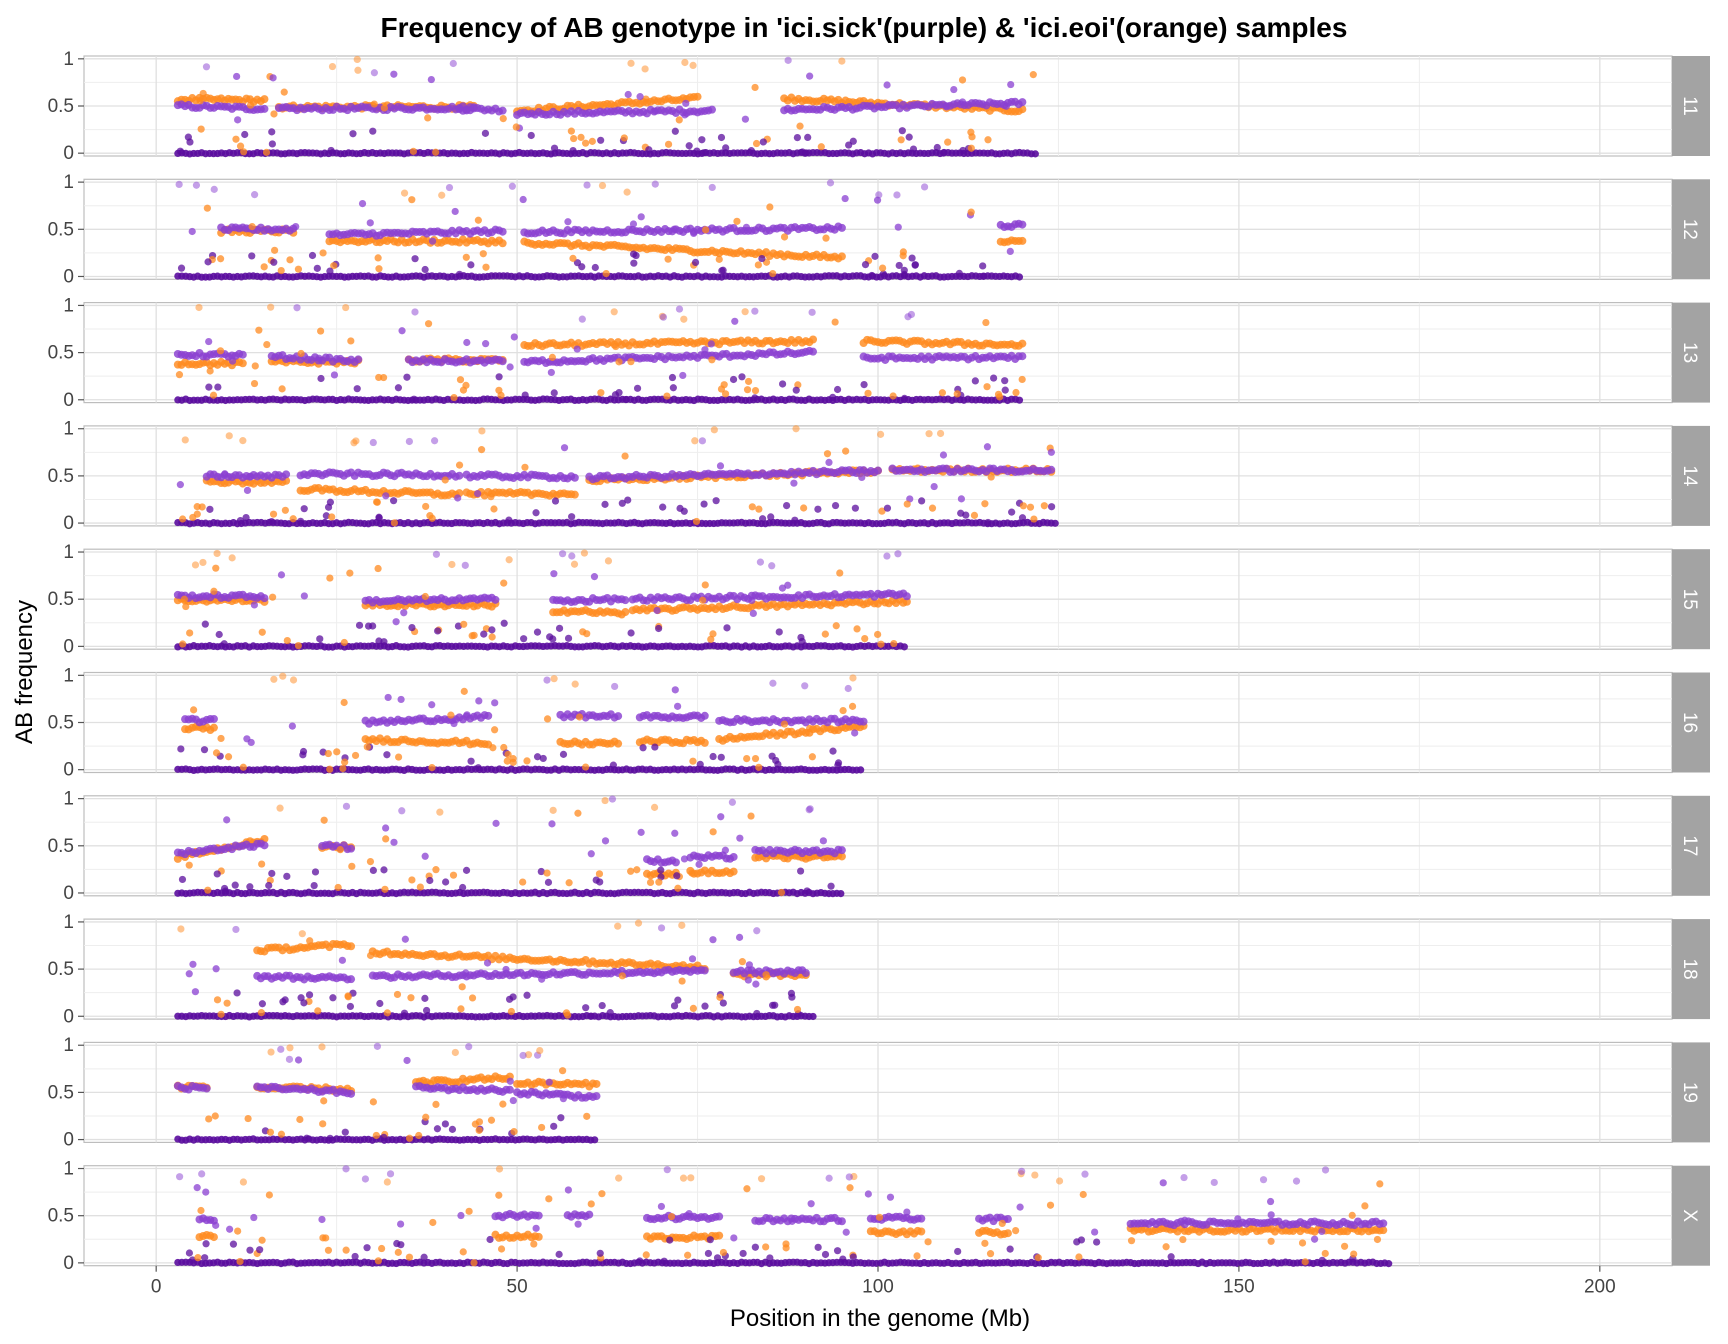 This screenshot has height=1344, width=1728. Describe the element at coordinates (1689, 845) in the screenshot. I see `facet-strip-label: 17` at that location.